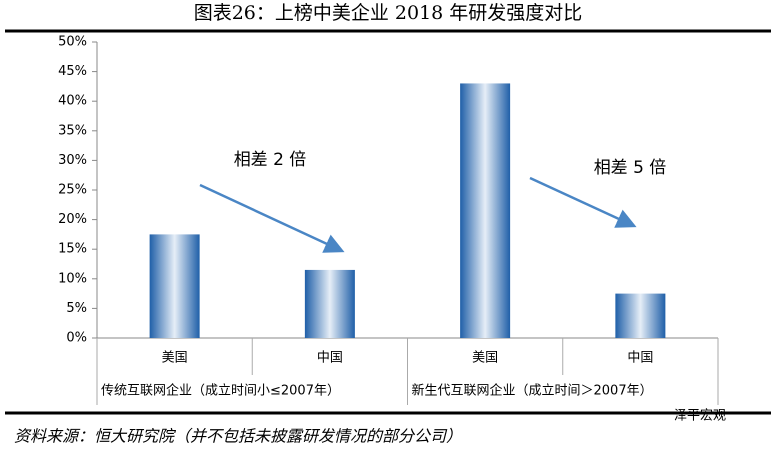 The width and height of the screenshot is (776, 450). What do you see at coordinates (532, 391) in the screenshot?
I see `group-label: 新生代互联网企业（成立时间＞2007年）` at bounding box center [532, 391].